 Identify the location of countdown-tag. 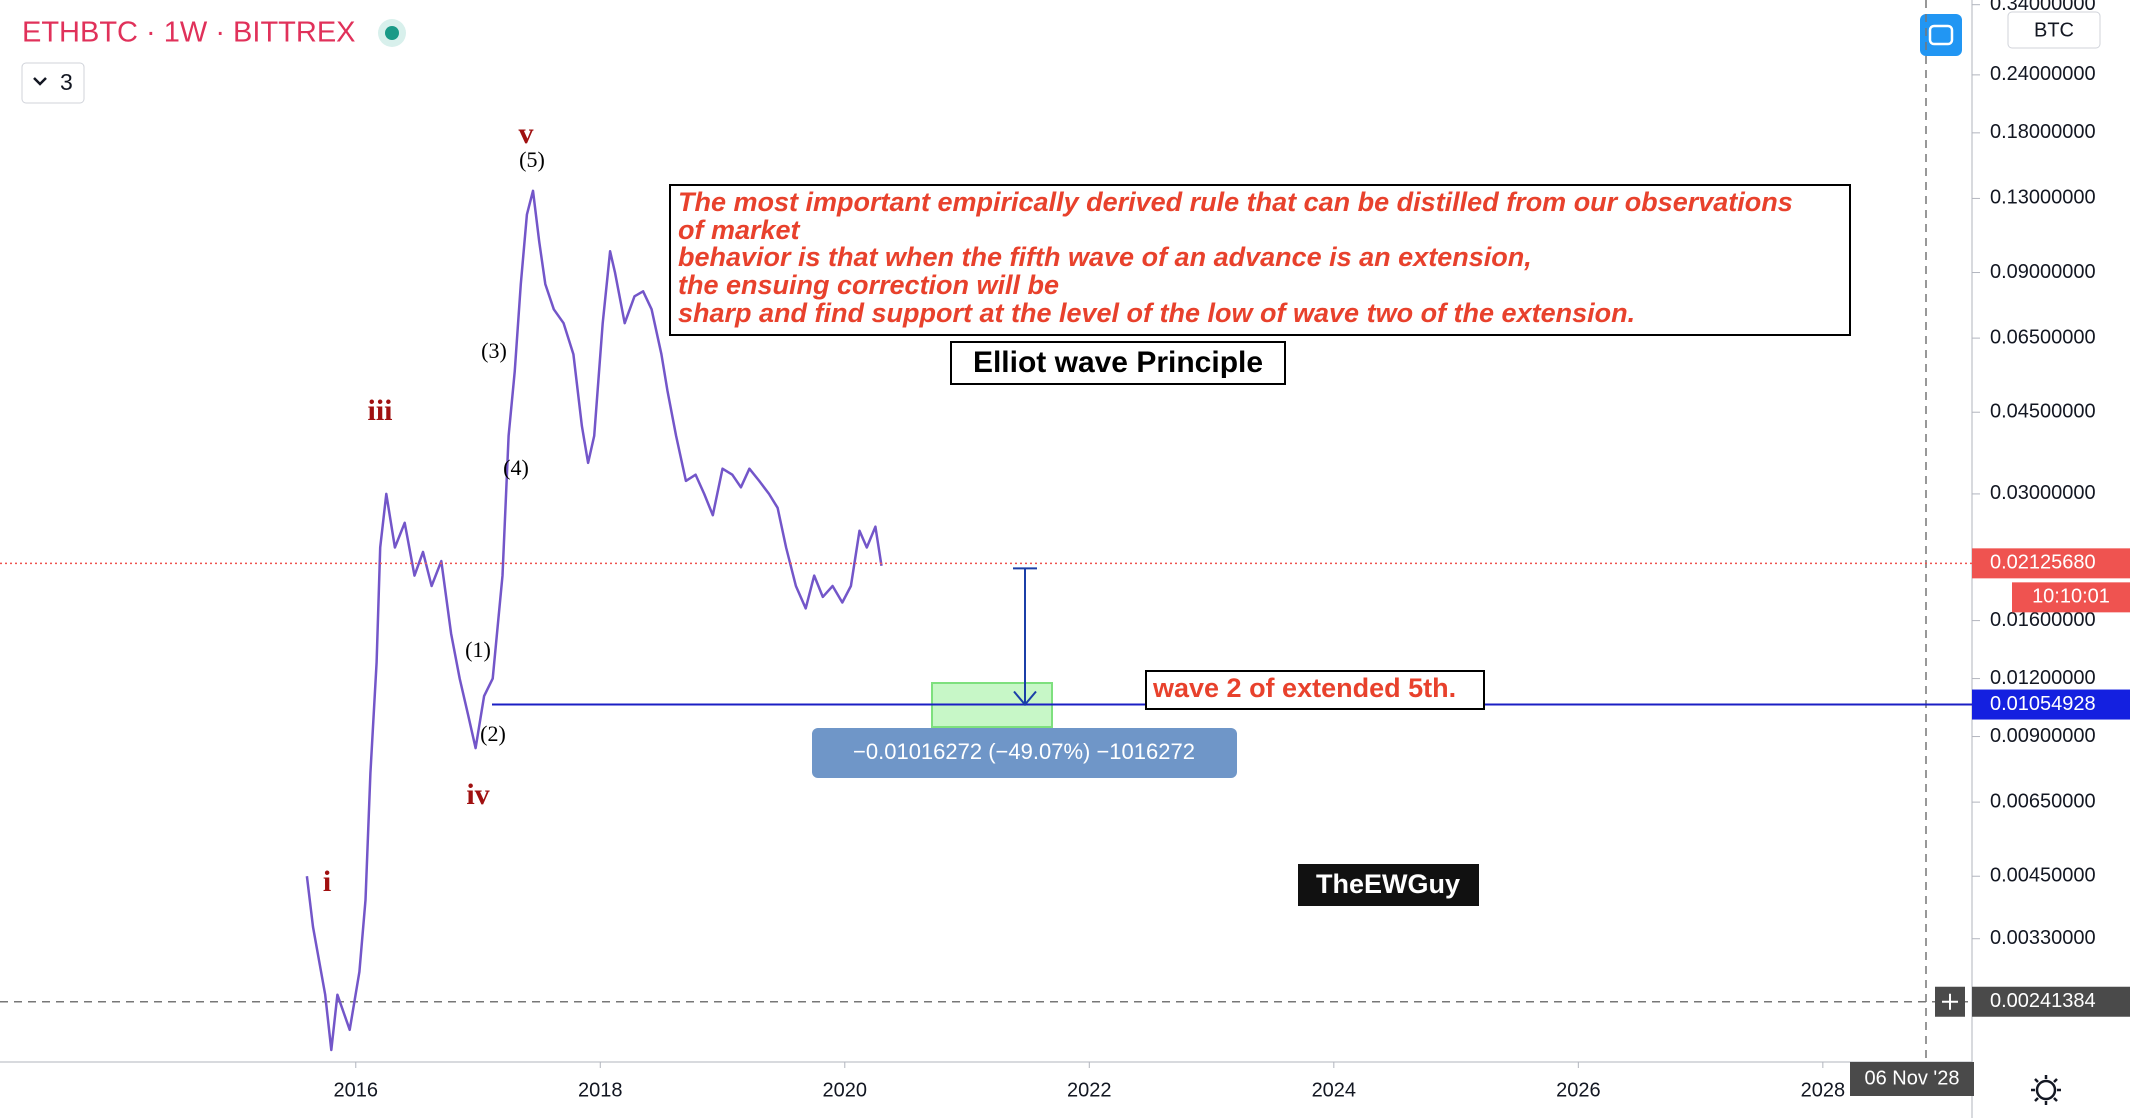
(2071, 597).